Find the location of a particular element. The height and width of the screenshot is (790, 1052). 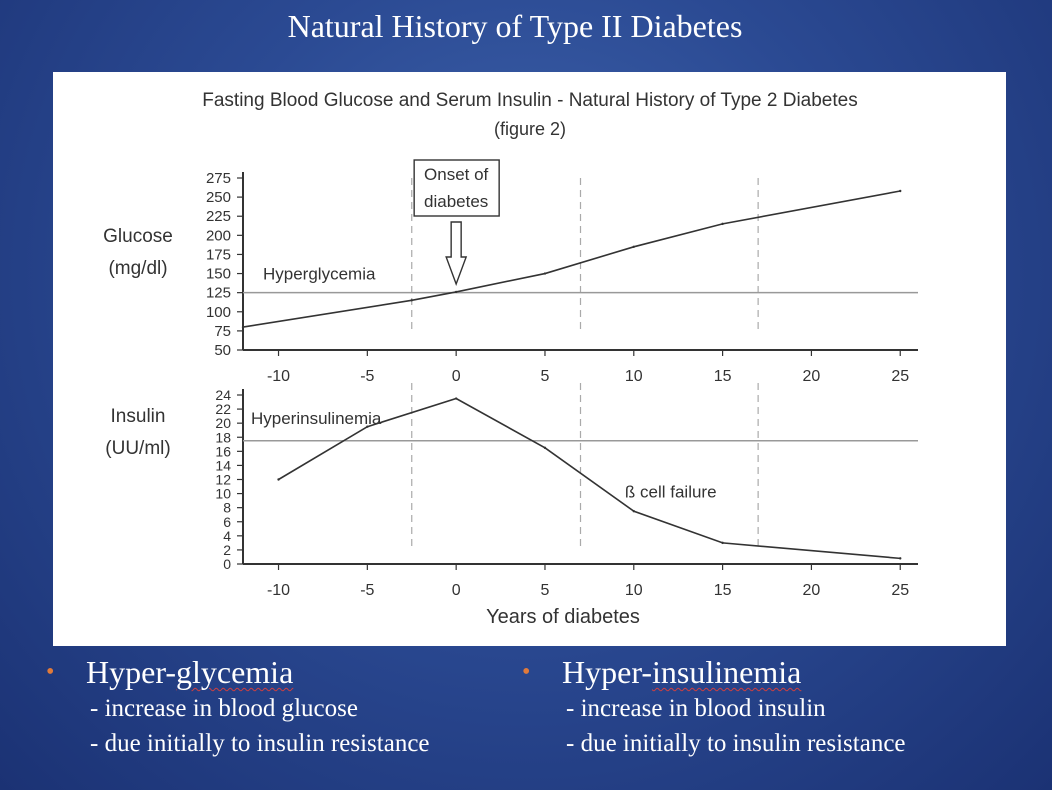

y-tick-label: 14 is located at coordinates (223, 465).